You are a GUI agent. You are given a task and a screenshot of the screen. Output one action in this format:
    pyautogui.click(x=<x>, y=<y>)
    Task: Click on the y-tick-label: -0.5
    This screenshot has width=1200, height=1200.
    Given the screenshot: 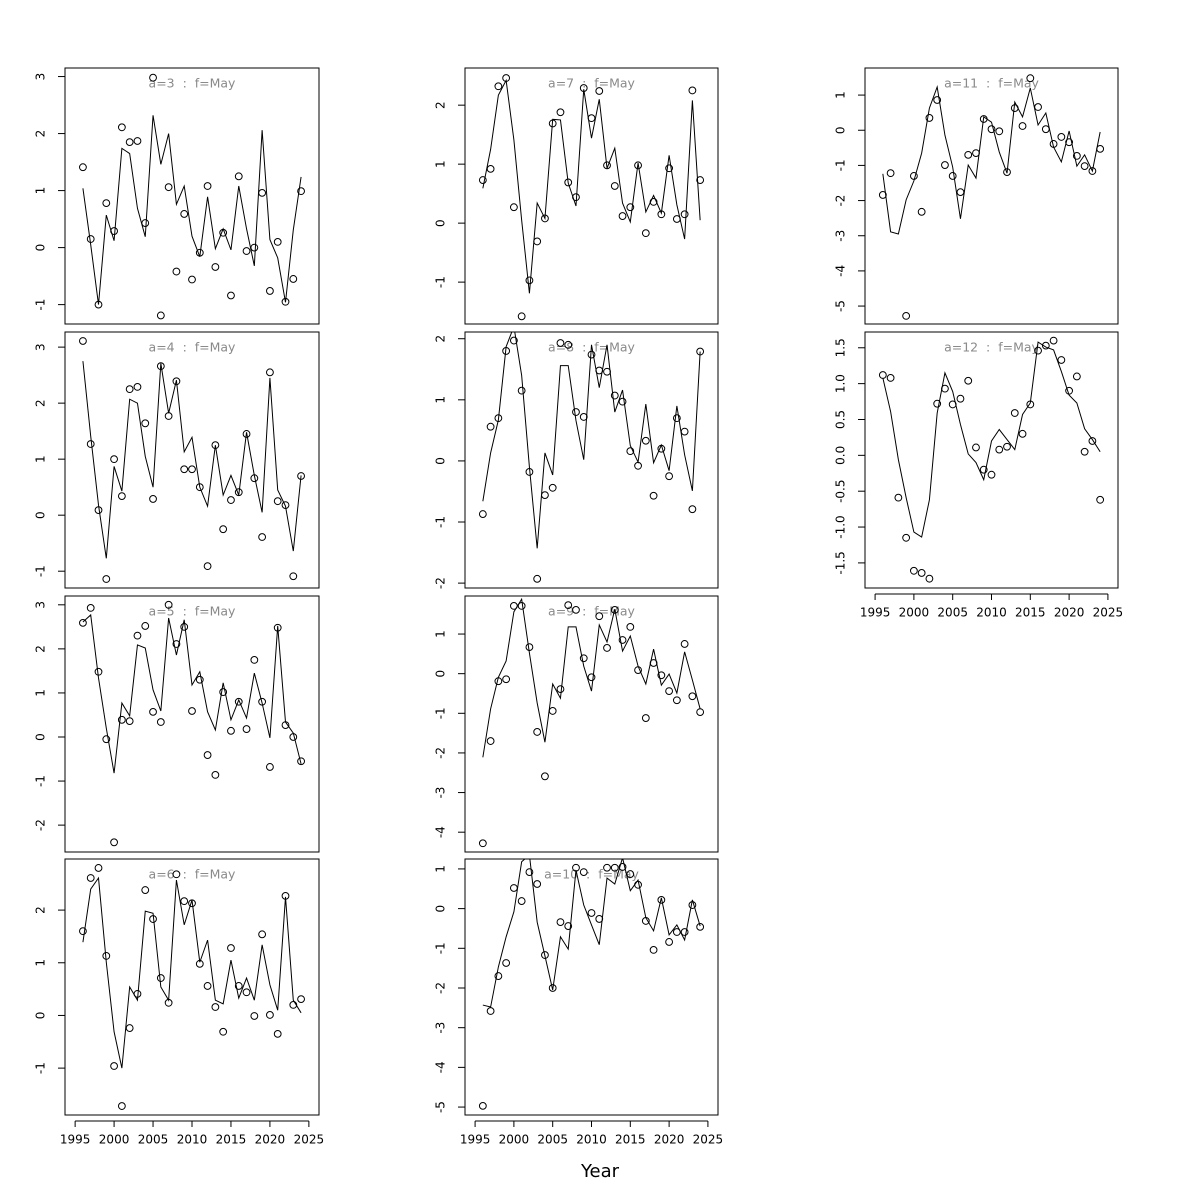 What is the action you would take?
    pyautogui.click(x=841, y=490)
    